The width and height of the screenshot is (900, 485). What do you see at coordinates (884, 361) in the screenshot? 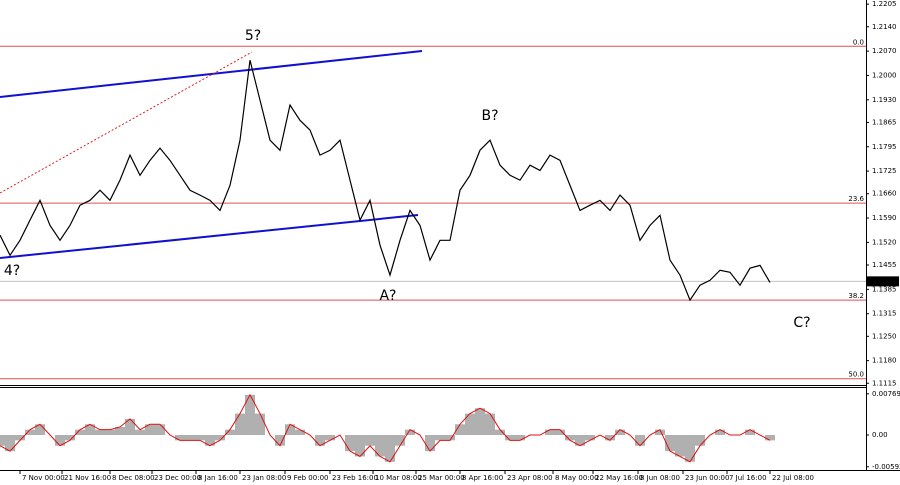
I see `y-tick-label: 1.1180` at bounding box center [884, 361].